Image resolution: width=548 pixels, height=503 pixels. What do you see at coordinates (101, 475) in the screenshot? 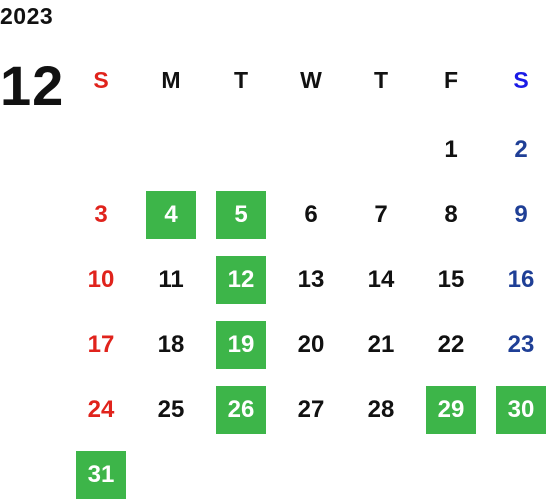
I see `calendar-day-highlighted: 31` at bounding box center [101, 475].